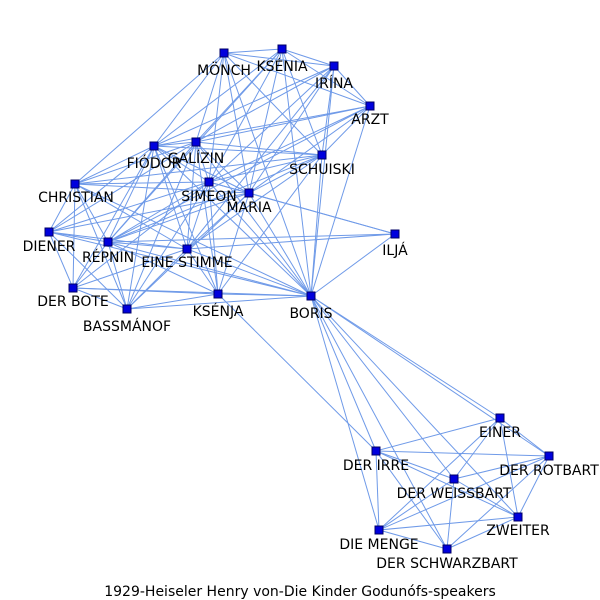 Image resolution: width=600 pixels, height=600 pixels. Describe the element at coordinates (533, 486) in the screenshot. I see `edge-der_rotbart-zweiter` at that location.